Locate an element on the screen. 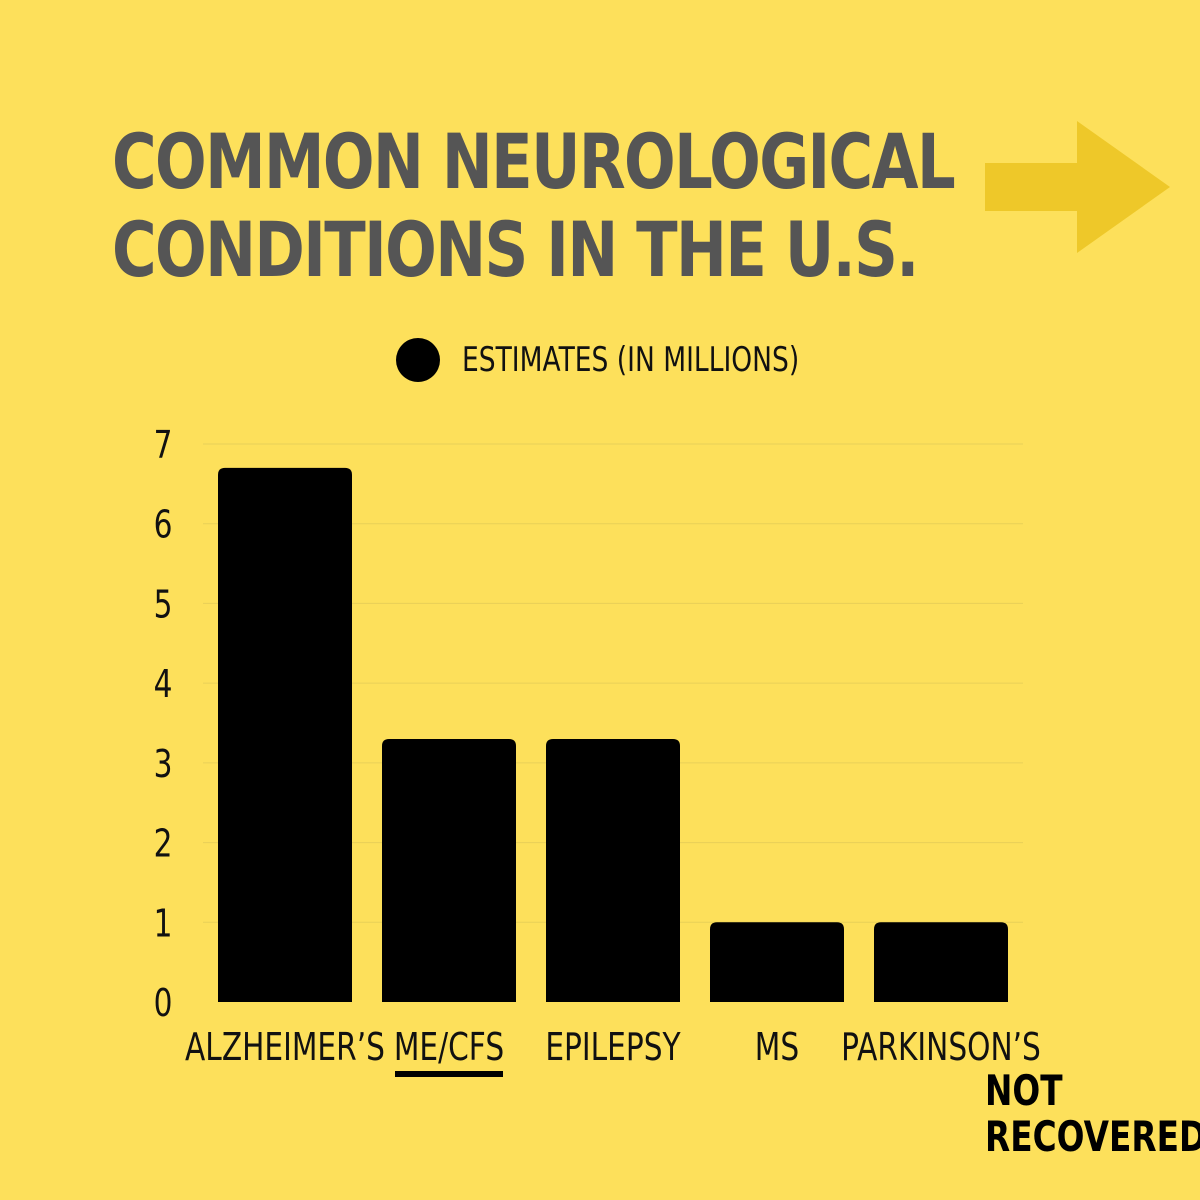  y-tick-label: 6 is located at coordinates (163, 525).